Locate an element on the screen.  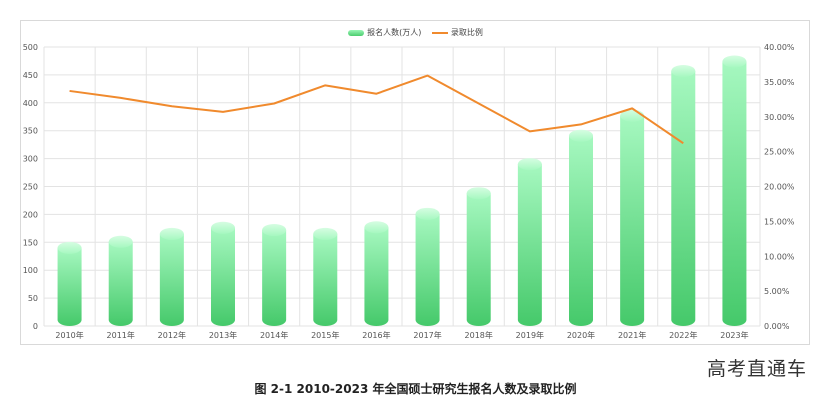
watermark-text: 高考直通车 is located at coordinates (756, 369).